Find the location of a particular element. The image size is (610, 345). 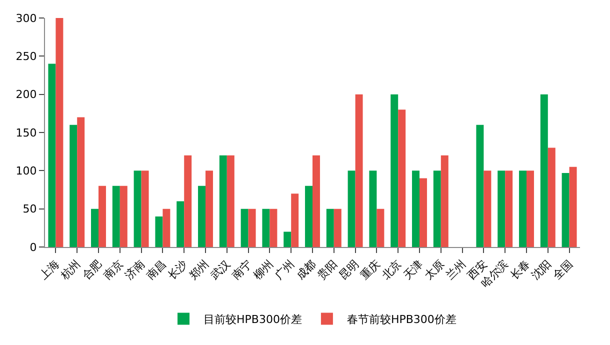

y-tick-label: 50 is located at coordinates (29, 209).